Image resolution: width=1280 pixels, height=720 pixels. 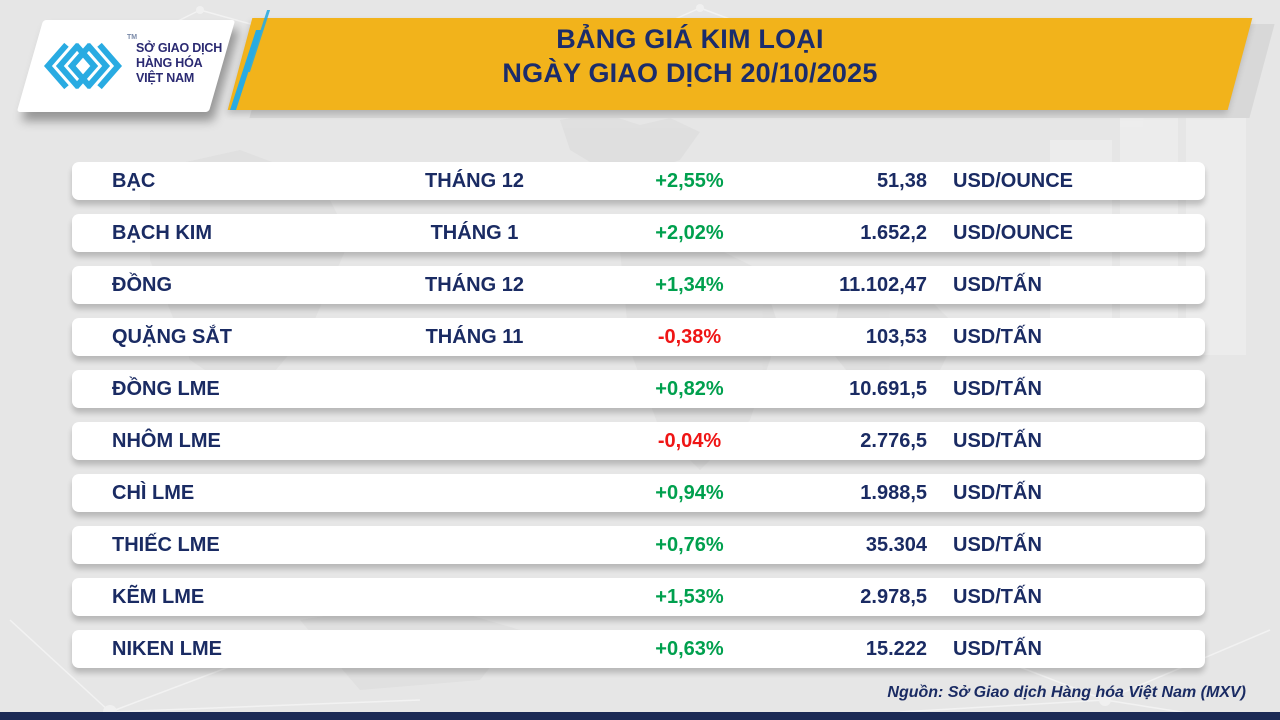 I want to click on contract-month: THÁNG 1, so click(x=474, y=232).